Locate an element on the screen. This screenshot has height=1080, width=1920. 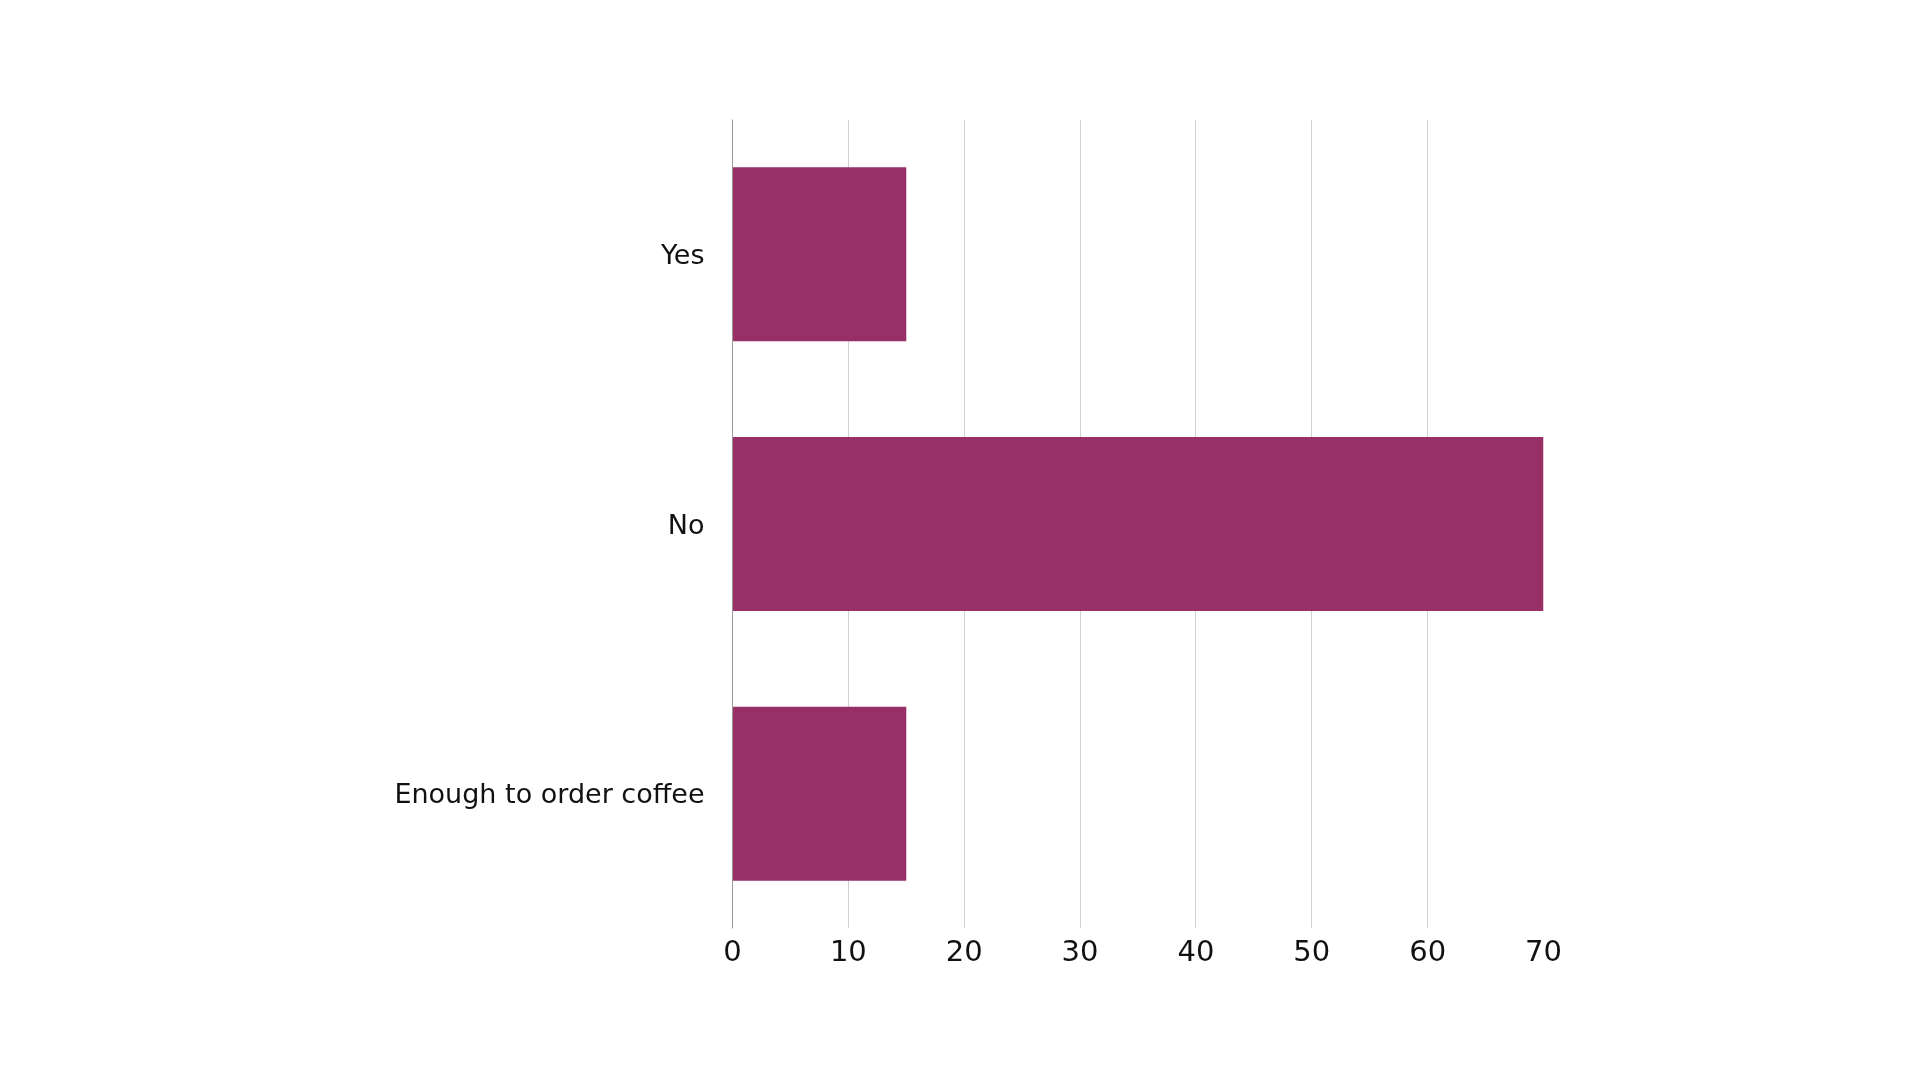
x-tick-label: 10 is located at coordinates (848, 950).